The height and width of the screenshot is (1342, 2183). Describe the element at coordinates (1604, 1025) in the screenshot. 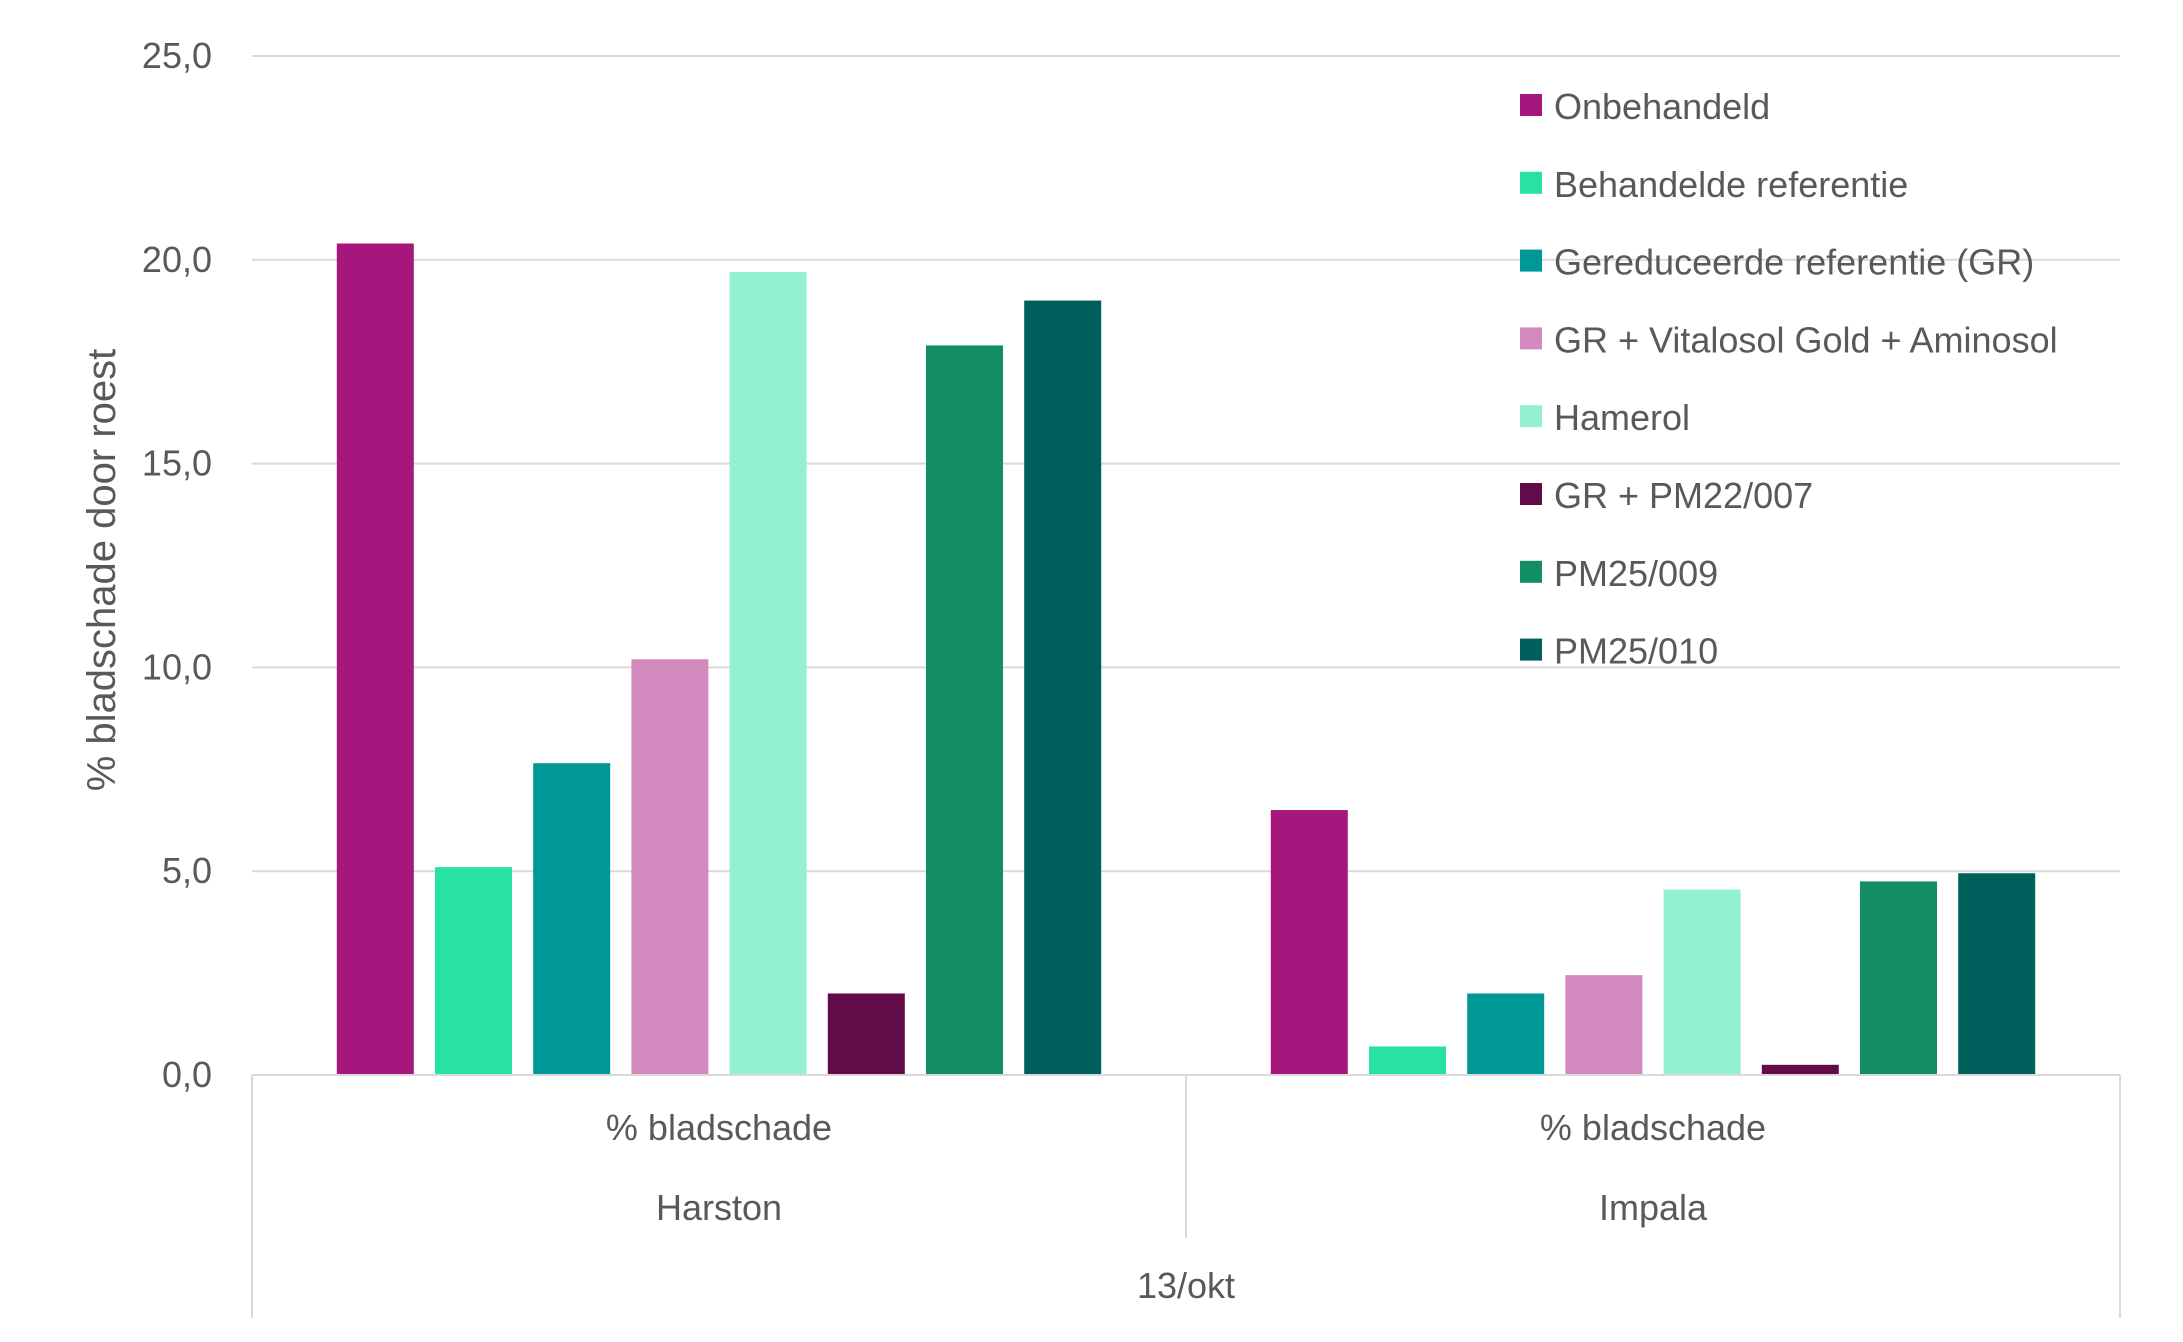

I see `bar-gr-vitalosol-gold-aminosol-impala` at that location.